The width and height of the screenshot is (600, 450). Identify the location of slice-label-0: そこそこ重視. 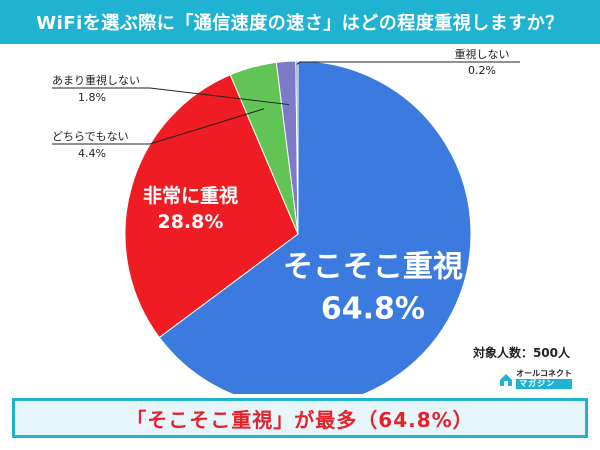
(373, 267).